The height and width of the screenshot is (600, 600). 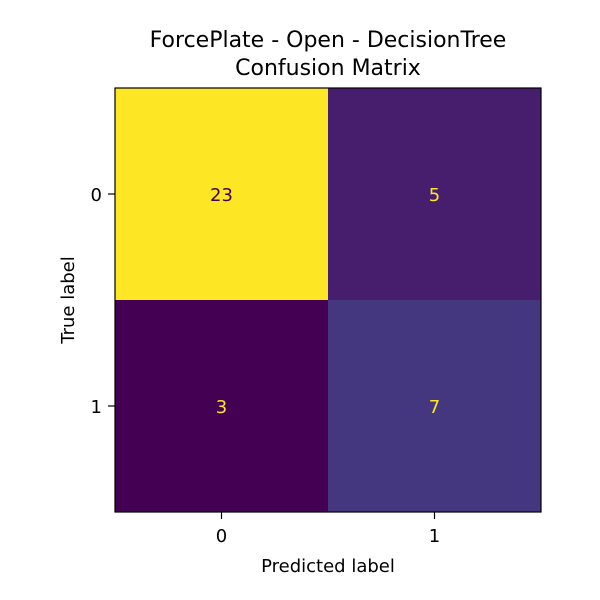 I want to click on heatmap-cell-labels: 23 5 3 7, so click(x=325, y=301).